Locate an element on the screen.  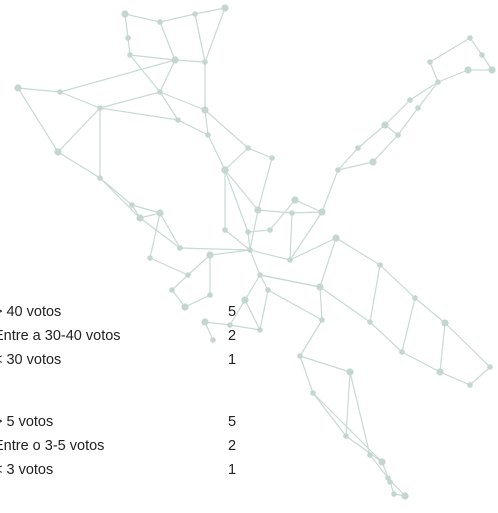
score-row-label: > 5 votos is located at coordinates (27, 422).